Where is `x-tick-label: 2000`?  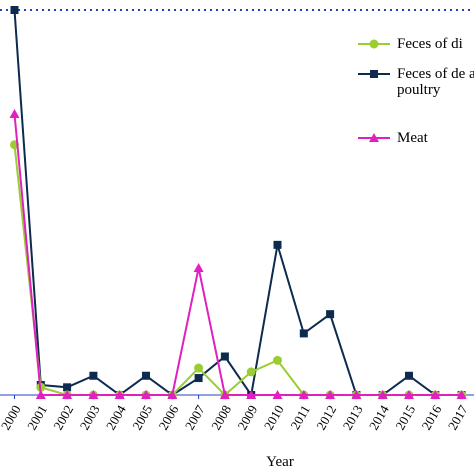
x-tick-label: 2000 is located at coordinates (12, 417).